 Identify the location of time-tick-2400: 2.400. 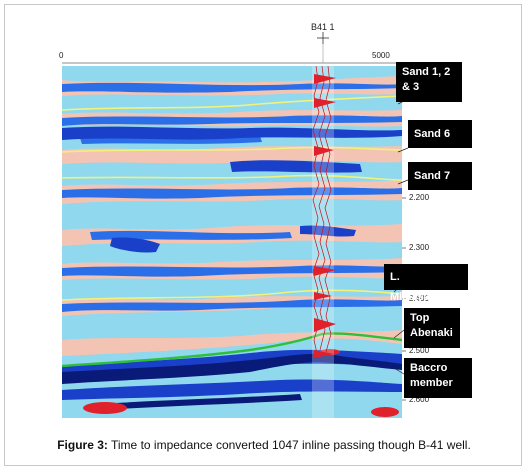
(419, 298).